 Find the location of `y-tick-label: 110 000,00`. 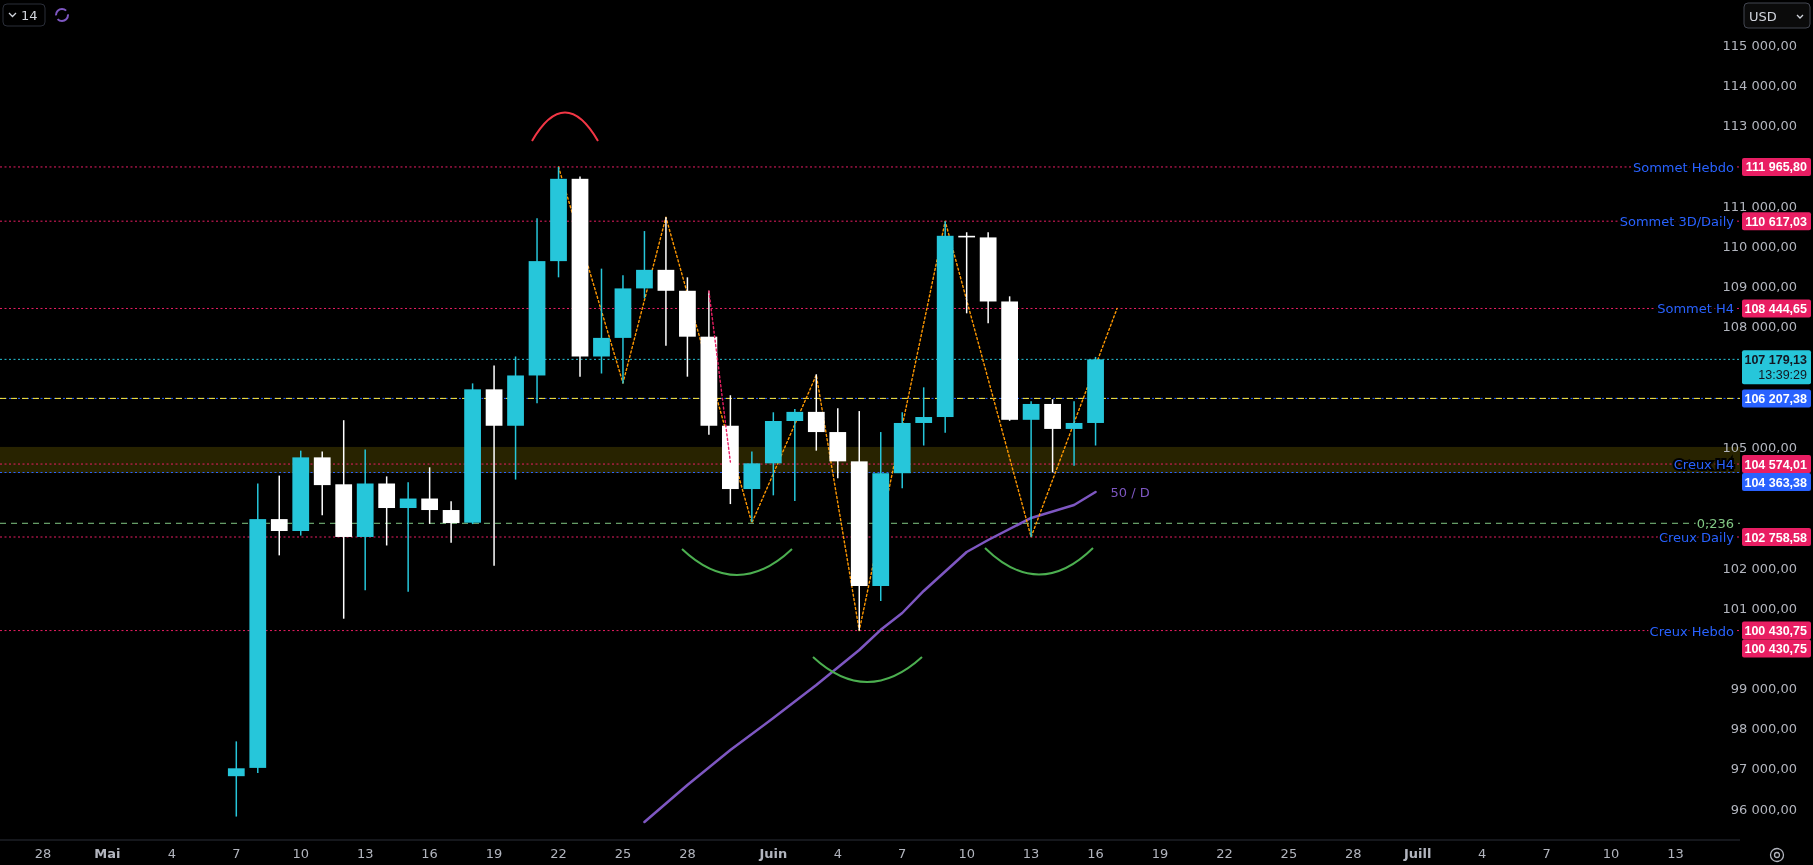

y-tick-label: 110 000,00 is located at coordinates (1759, 246).